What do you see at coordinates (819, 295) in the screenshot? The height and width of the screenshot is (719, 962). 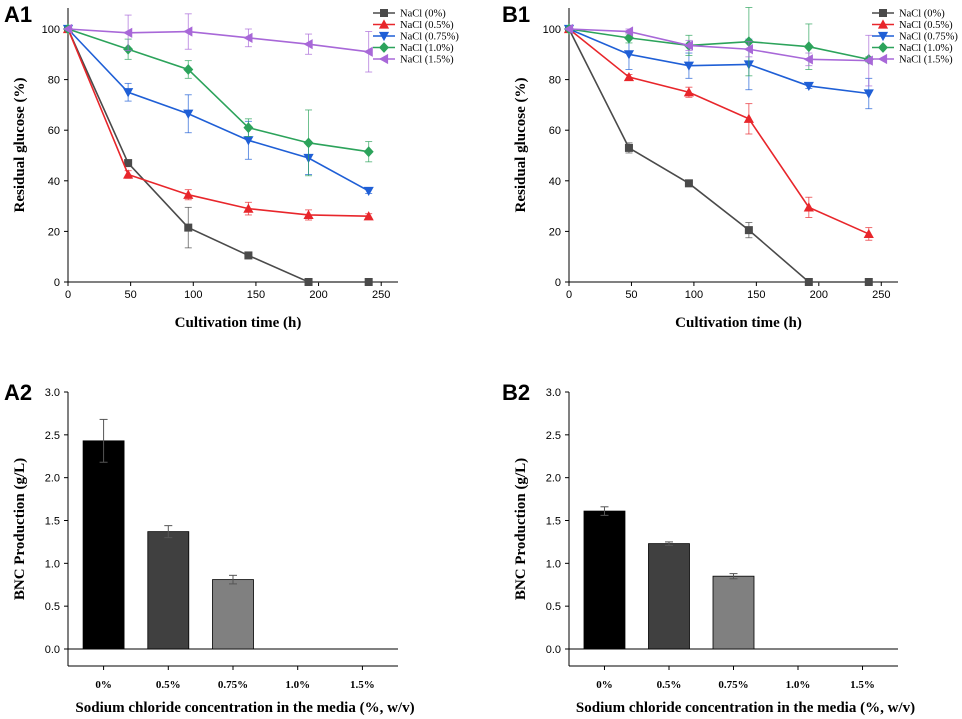 I see `x-tick-label: 200` at bounding box center [819, 295].